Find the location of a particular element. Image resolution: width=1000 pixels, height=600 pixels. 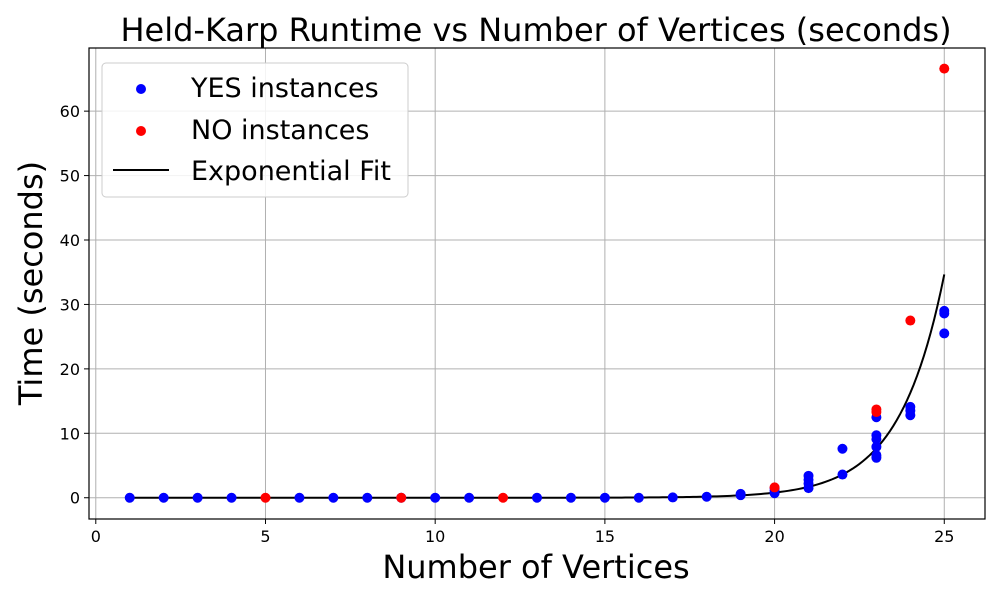

legend-marker-no is located at coordinates (141, 131).